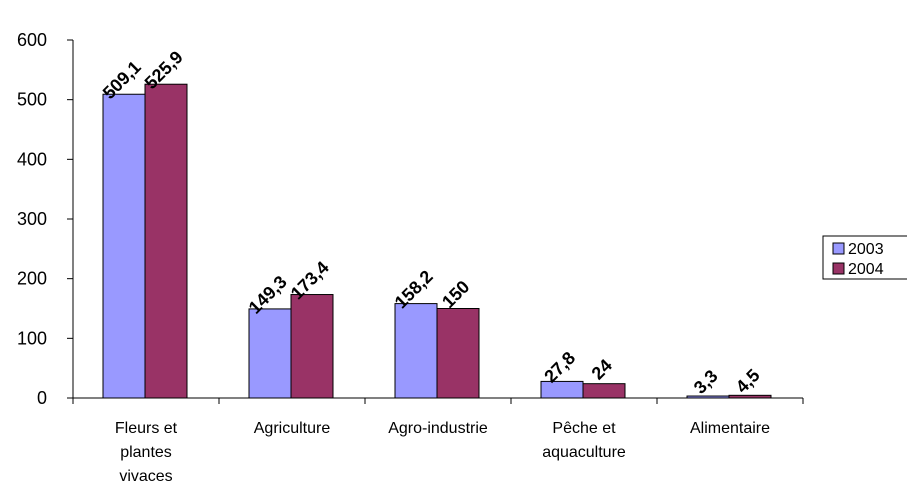  Describe the element at coordinates (559, 367) in the screenshot. I see `data-label: 27,8` at that location.